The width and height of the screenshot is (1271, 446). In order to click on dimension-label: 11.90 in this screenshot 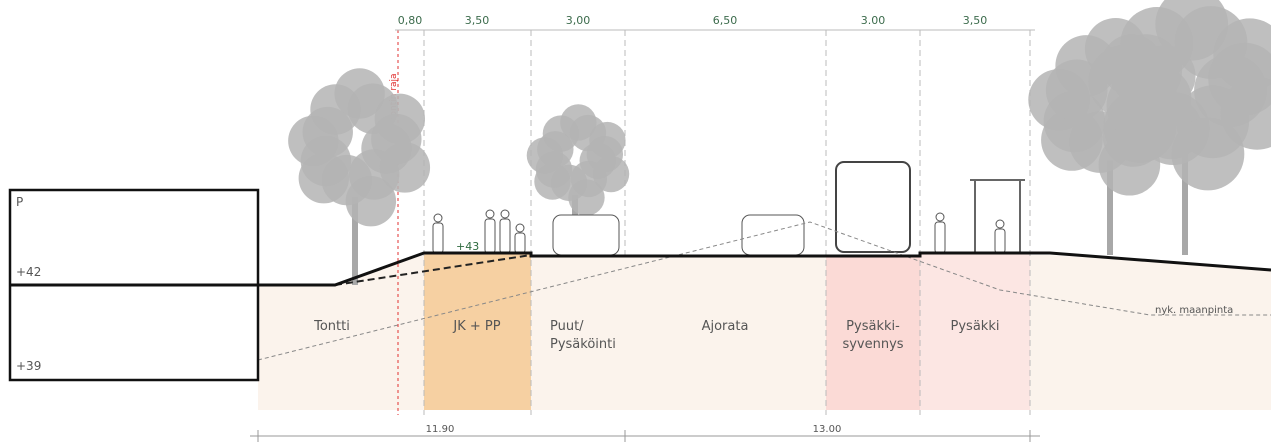, I will do `click(440, 429)`.